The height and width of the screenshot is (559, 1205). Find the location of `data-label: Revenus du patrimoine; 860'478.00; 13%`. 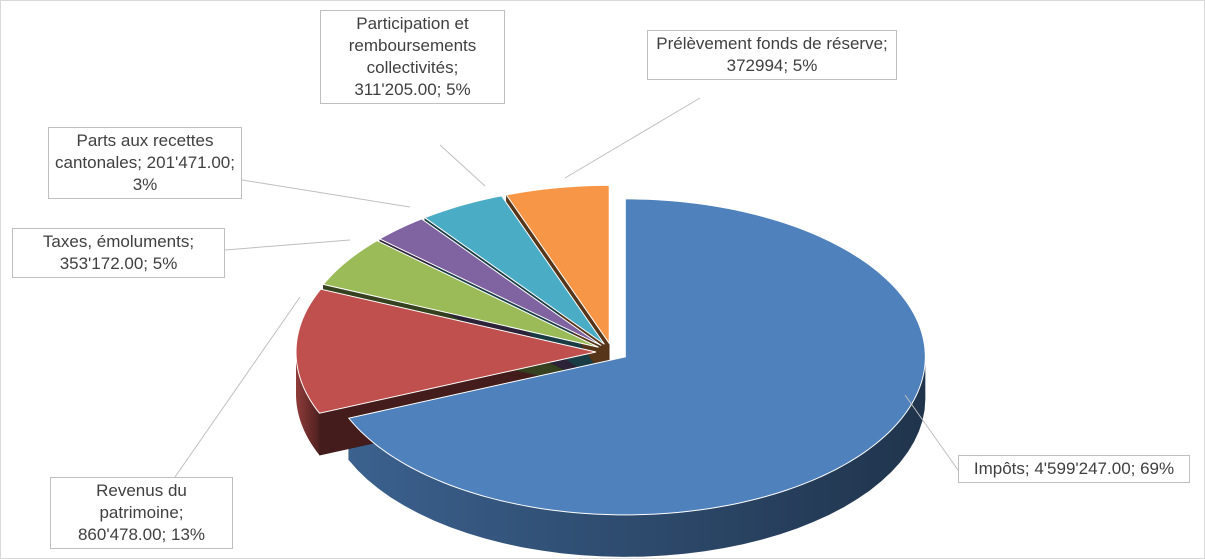

data-label: Revenus du patrimoine; 860'478.00; 13% is located at coordinates (141, 513).